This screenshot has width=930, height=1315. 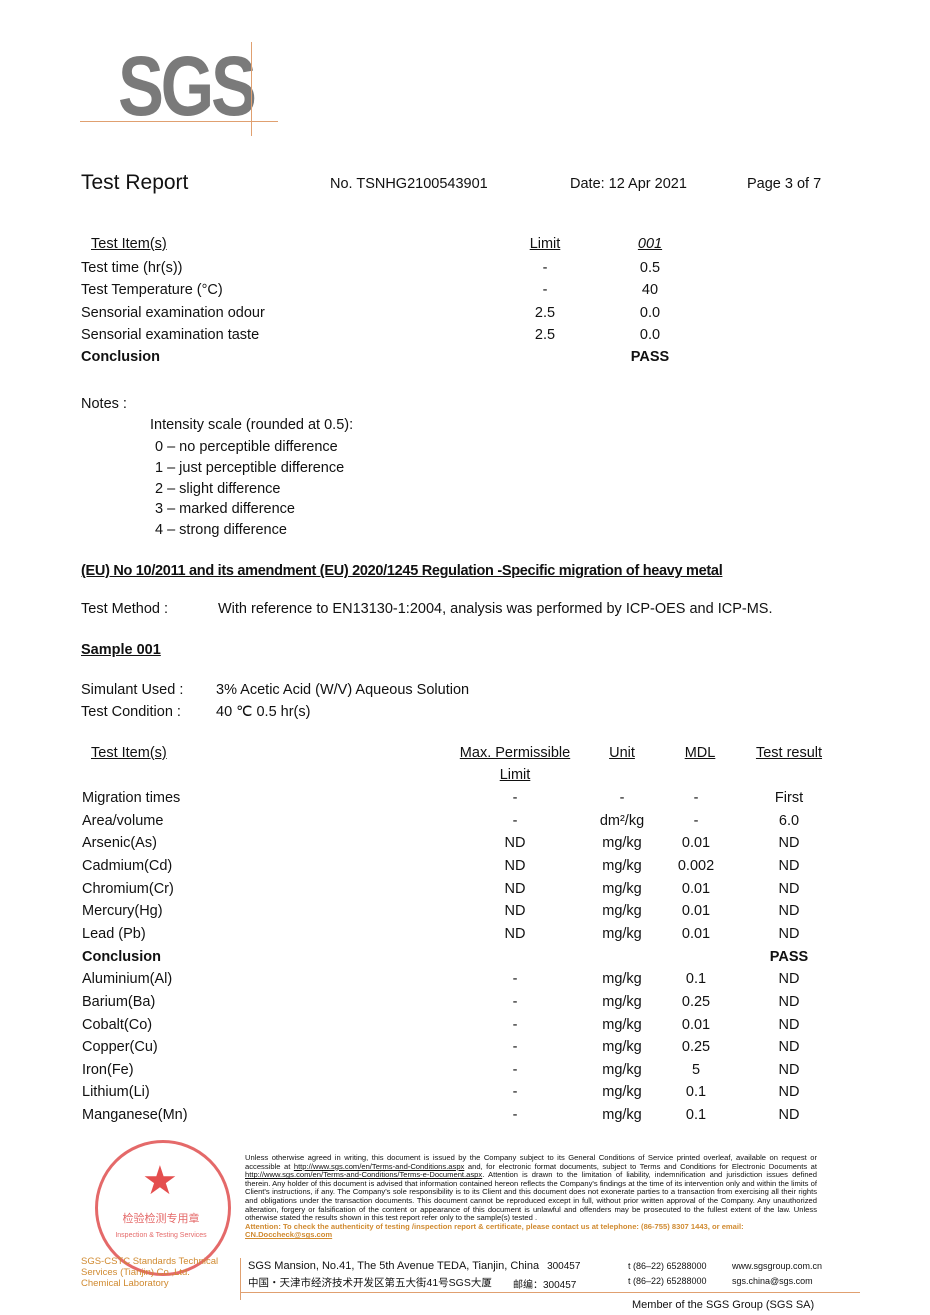 What do you see at coordinates (409, 184) in the screenshot?
I see `report-number: No. TSNHG2100543901` at bounding box center [409, 184].